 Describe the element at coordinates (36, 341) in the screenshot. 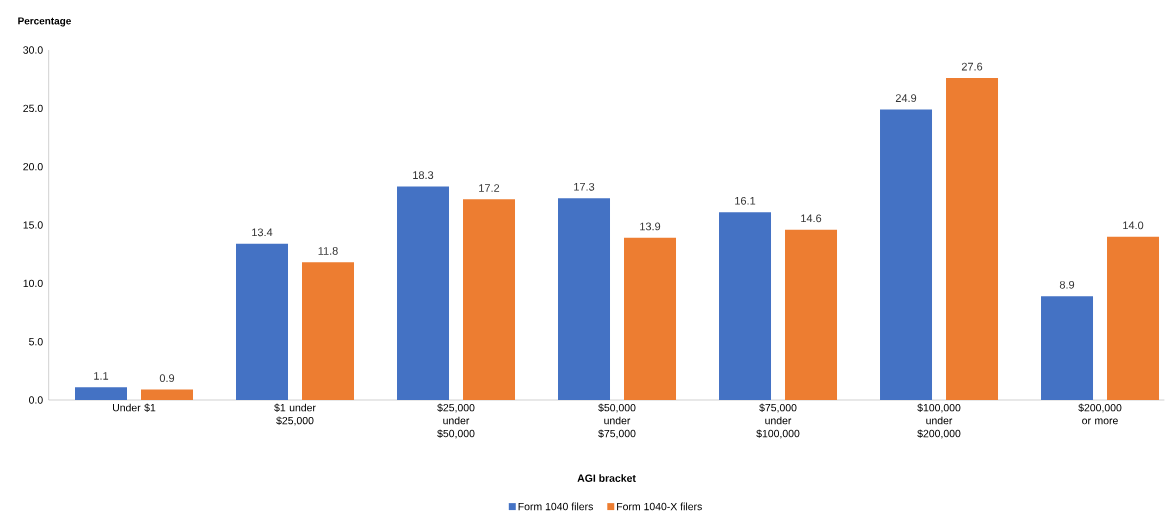

I see `y-tick-label: 5.0` at that location.